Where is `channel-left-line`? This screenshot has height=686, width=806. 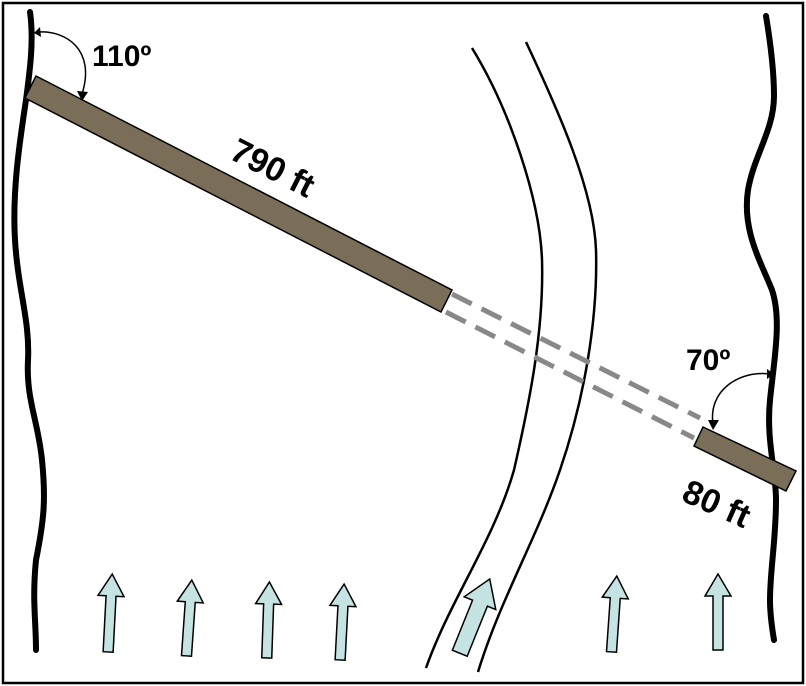
channel-left-line is located at coordinates (484, 358).